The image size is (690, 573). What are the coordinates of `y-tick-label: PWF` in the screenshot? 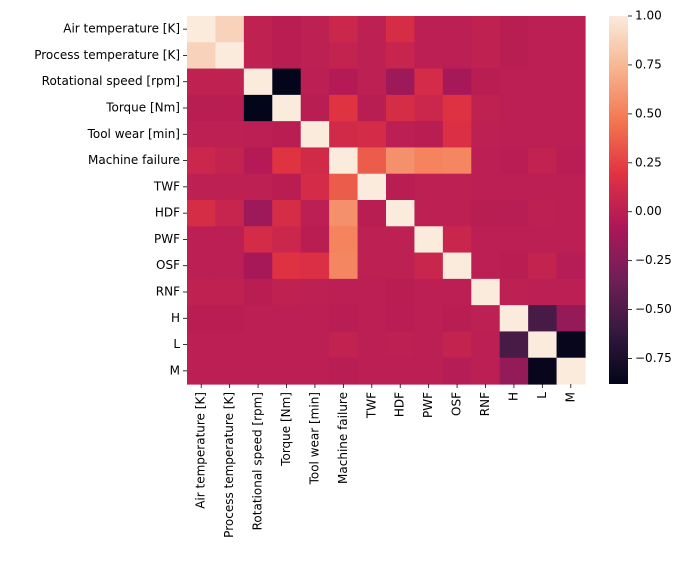 It's located at (167, 239).